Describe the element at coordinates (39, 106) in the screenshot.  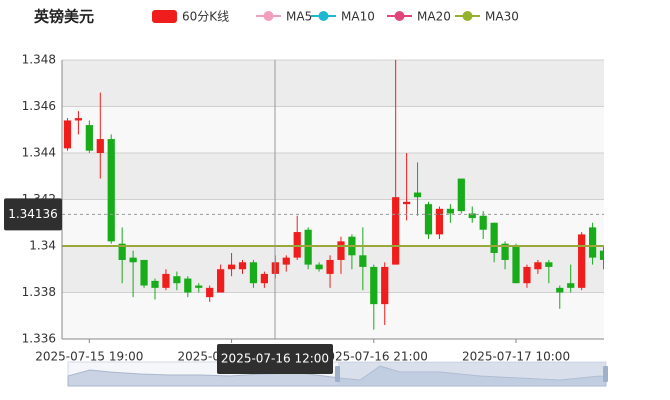
I see `y-tick-label: 1.346` at that location.